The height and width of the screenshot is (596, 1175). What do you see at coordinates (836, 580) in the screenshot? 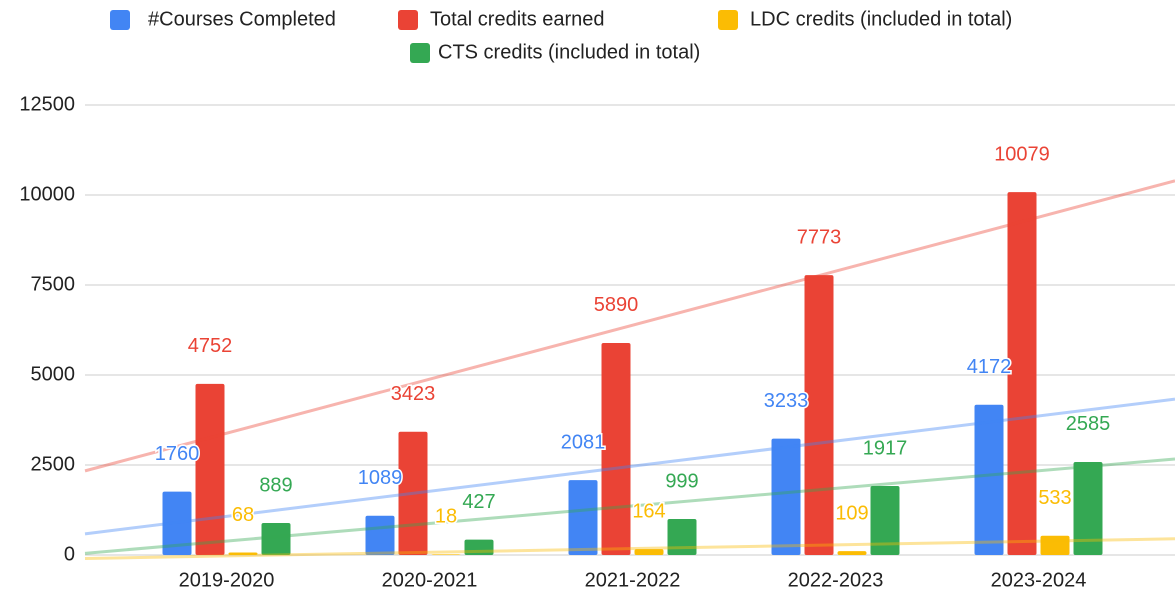
I see `x-tick-label: 2022-2023` at bounding box center [836, 580].